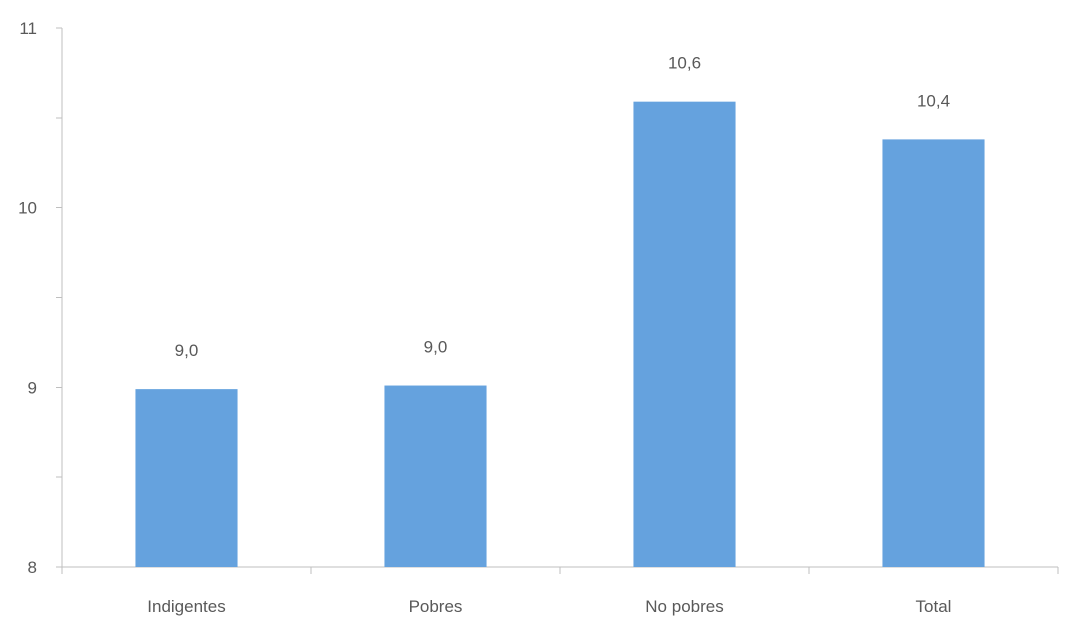  I want to click on y-tick-label: 8, so click(32, 567).